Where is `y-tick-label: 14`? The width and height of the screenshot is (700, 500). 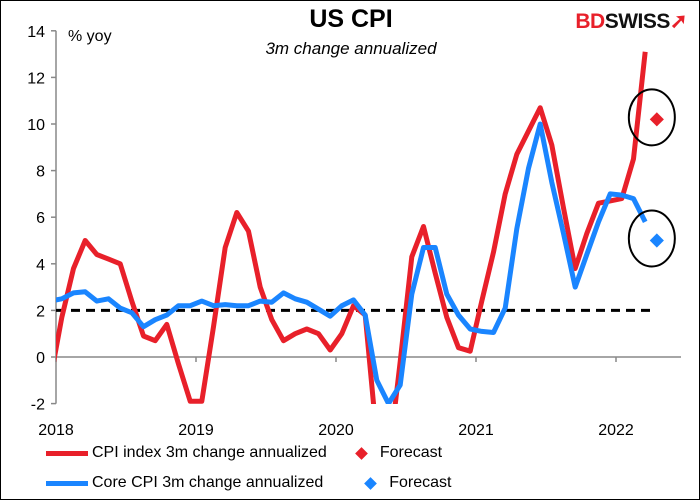 y-tick-label: 14 is located at coordinates (36, 32).